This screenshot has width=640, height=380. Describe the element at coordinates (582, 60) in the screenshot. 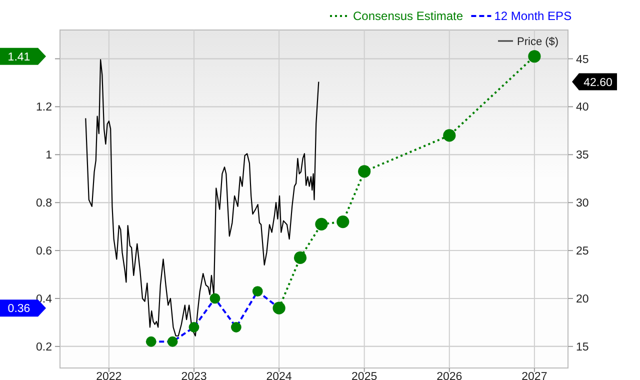

I see `y2-tick-label: 45` at that location.